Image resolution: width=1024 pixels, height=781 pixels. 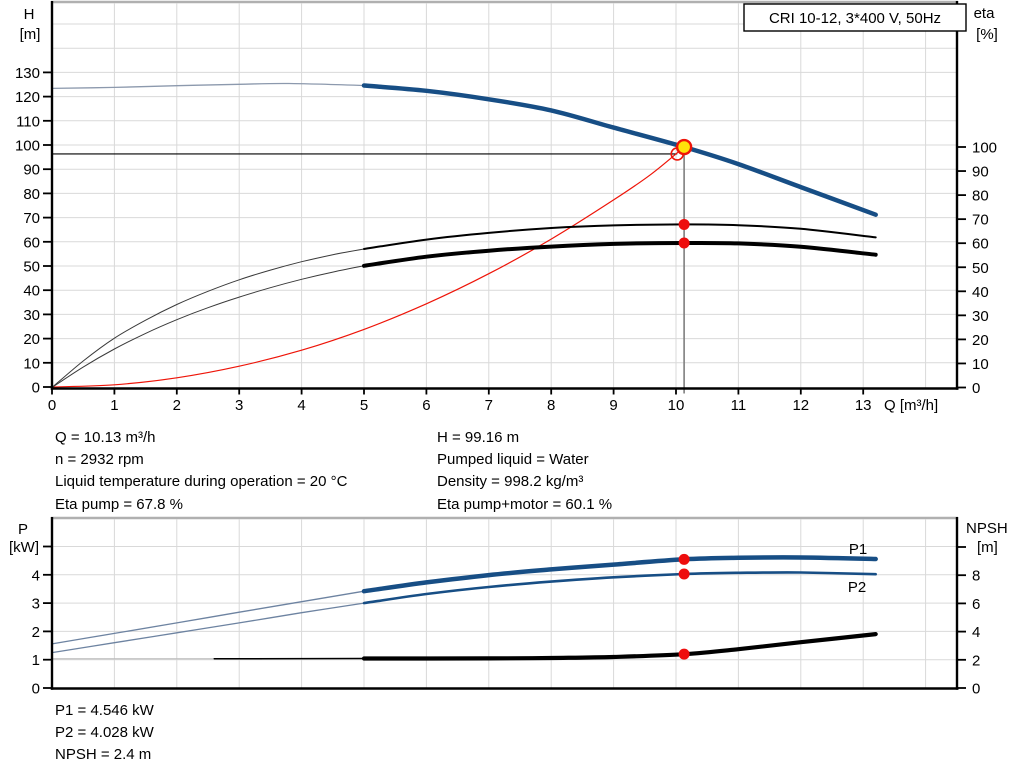 What do you see at coordinates (105, 437) in the screenshot?
I see `flow-value: Q = 10.13 m³/h` at bounding box center [105, 437].